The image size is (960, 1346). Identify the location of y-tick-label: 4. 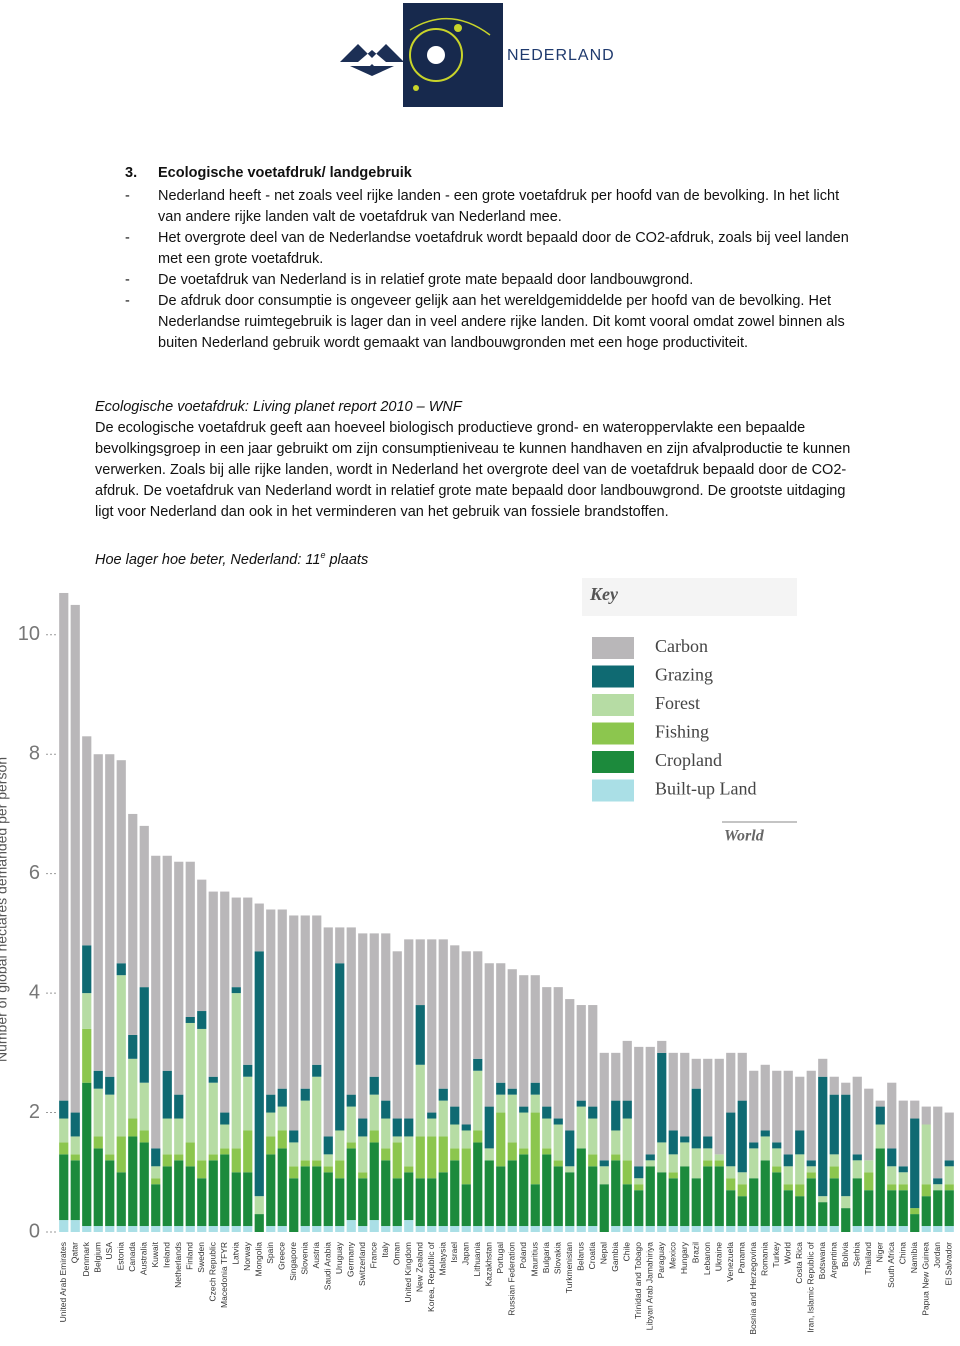
(34, 992).